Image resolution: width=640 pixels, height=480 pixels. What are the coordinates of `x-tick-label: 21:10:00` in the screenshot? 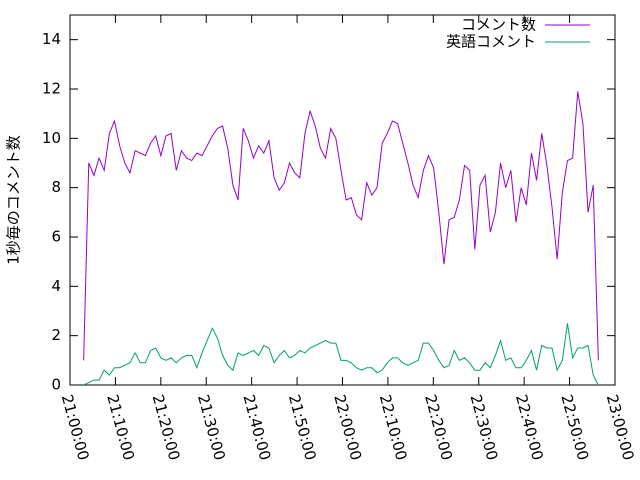 It's located at (120, 428).